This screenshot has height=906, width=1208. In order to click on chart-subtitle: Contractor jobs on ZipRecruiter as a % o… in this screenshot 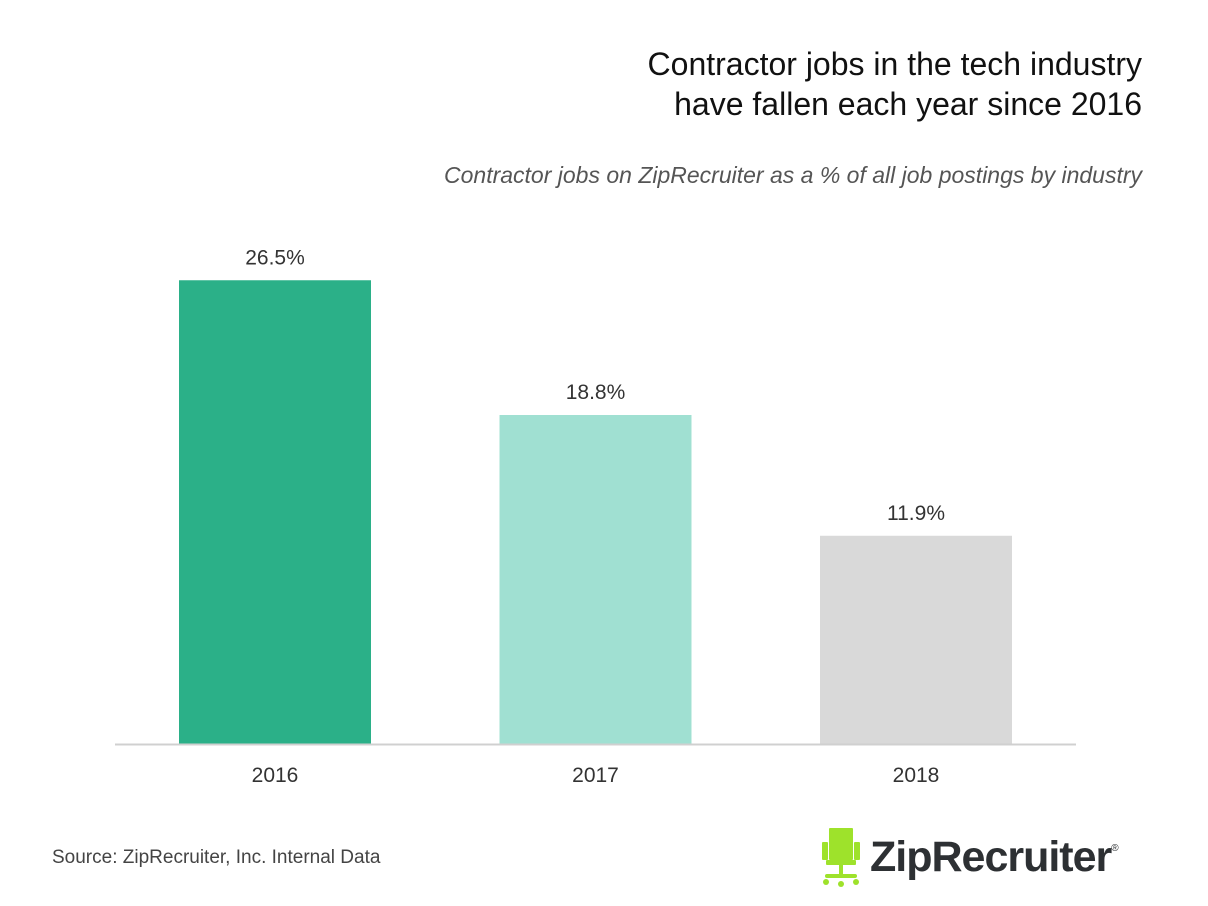, I will do `click(793, 175)`.